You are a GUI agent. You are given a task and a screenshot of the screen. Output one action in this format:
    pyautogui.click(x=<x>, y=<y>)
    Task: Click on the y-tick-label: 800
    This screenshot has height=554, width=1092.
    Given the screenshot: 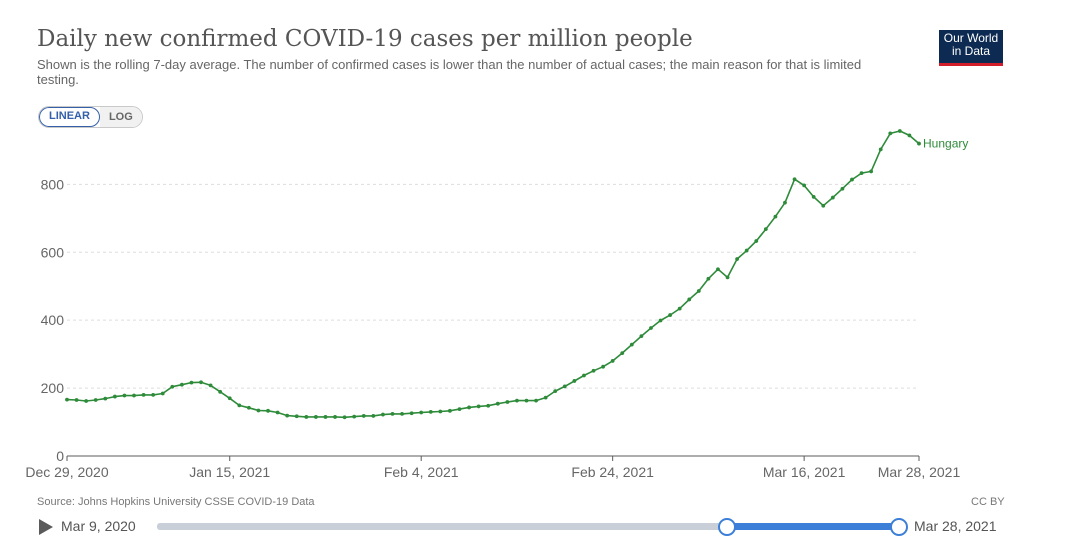 What is the action you would take?
    pyautogui.click(x=53, y=184)
    